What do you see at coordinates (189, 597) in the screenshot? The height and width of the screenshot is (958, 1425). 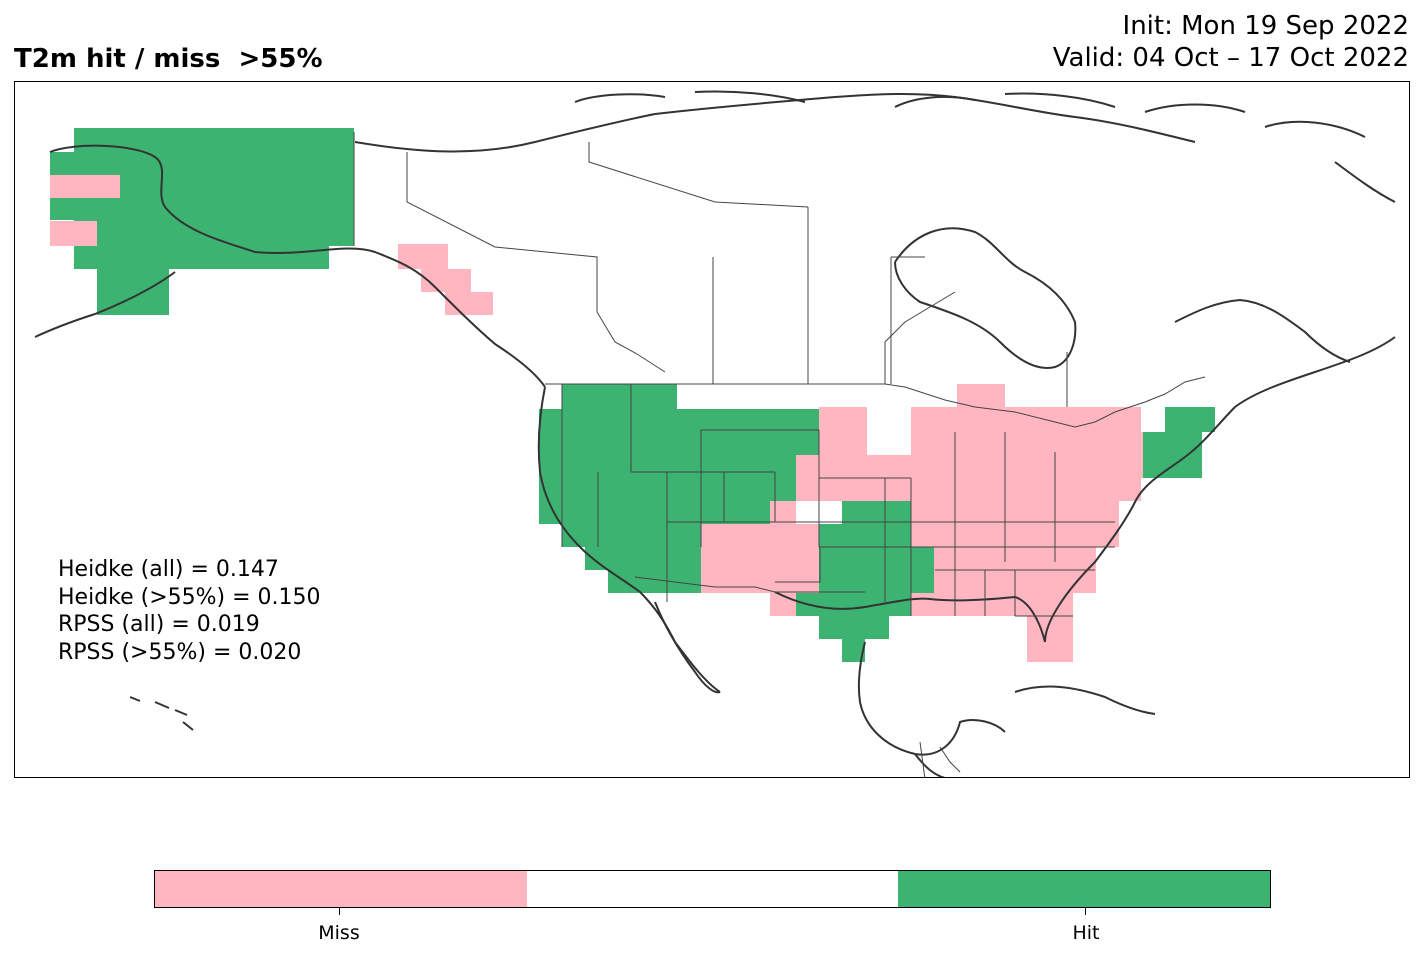 I see `heidke-55-score: Heidke (>55%) = 0.150` at bounding box center [189, 597].